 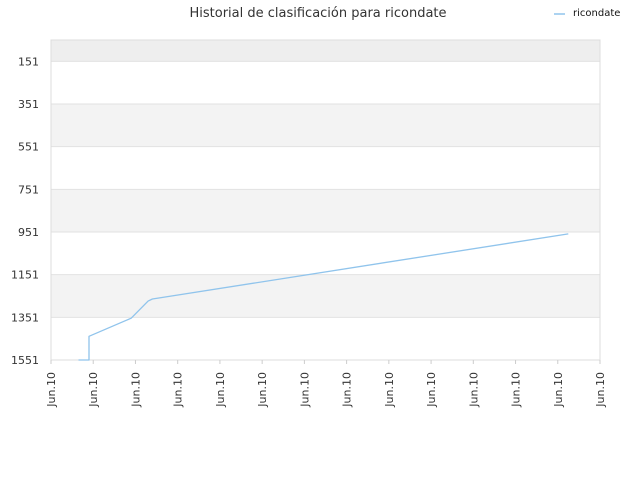 What do you see at coordinates (596, 13) in the screenshot?
I see `legend-label: ricondate` at bounding box center [596, 13].